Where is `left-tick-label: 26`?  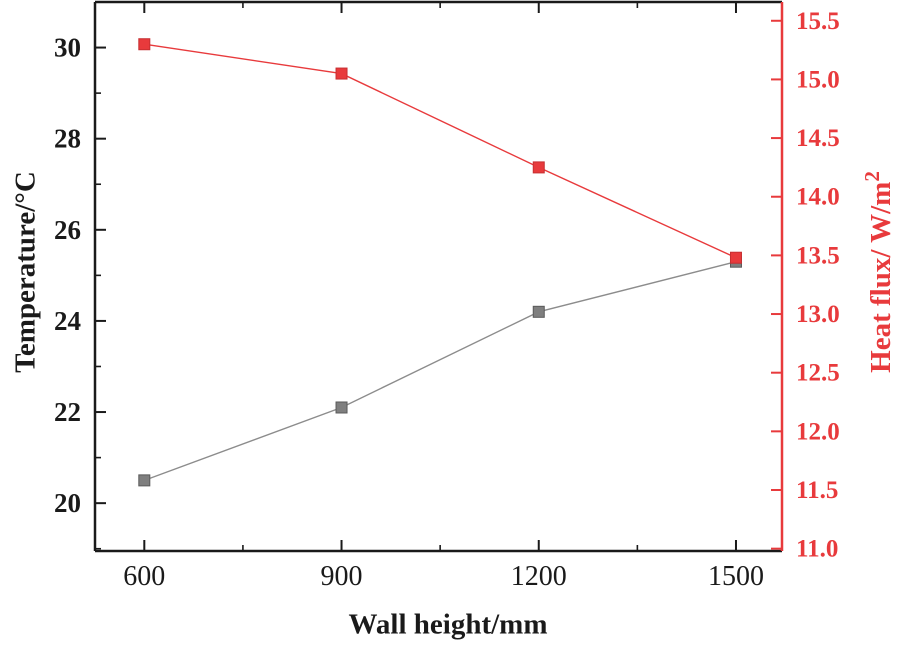
left-tick-label: 26 is located at coordinates (67, 230).